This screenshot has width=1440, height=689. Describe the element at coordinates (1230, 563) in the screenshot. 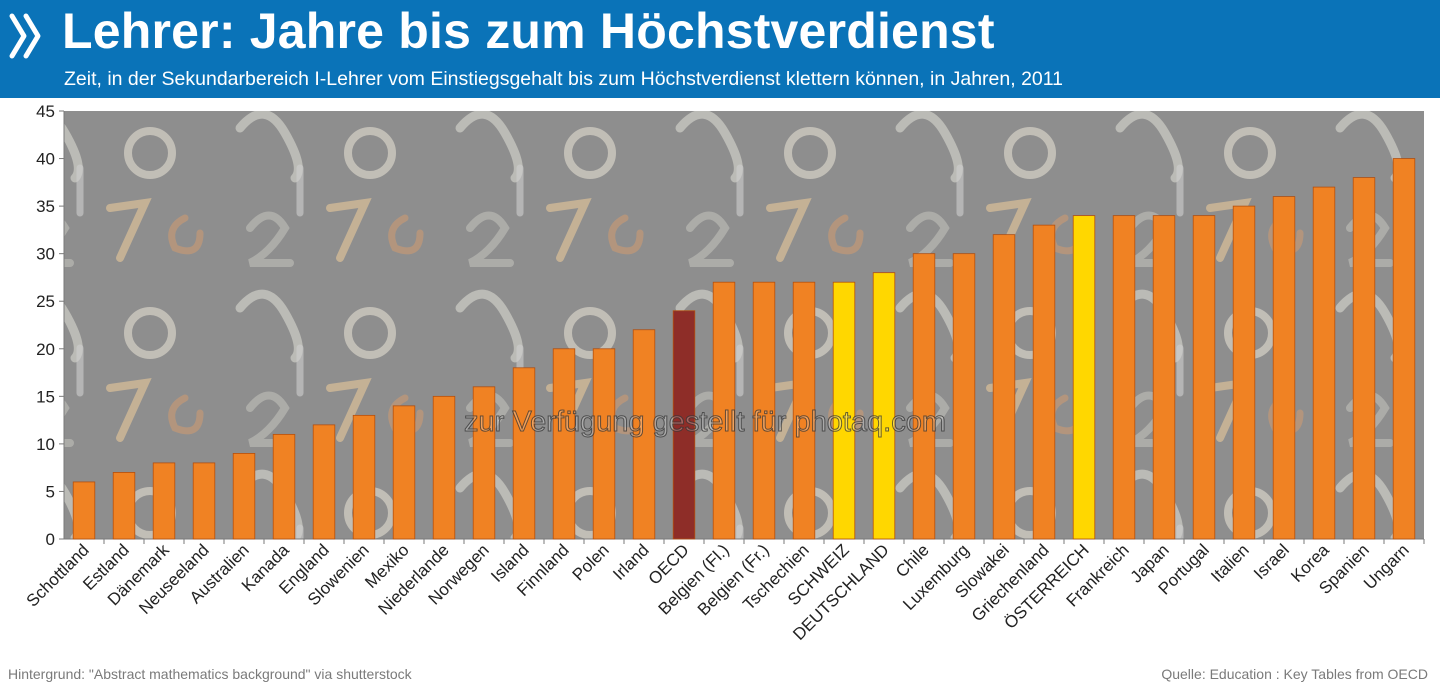

I see `category-label: Italien` at that location.